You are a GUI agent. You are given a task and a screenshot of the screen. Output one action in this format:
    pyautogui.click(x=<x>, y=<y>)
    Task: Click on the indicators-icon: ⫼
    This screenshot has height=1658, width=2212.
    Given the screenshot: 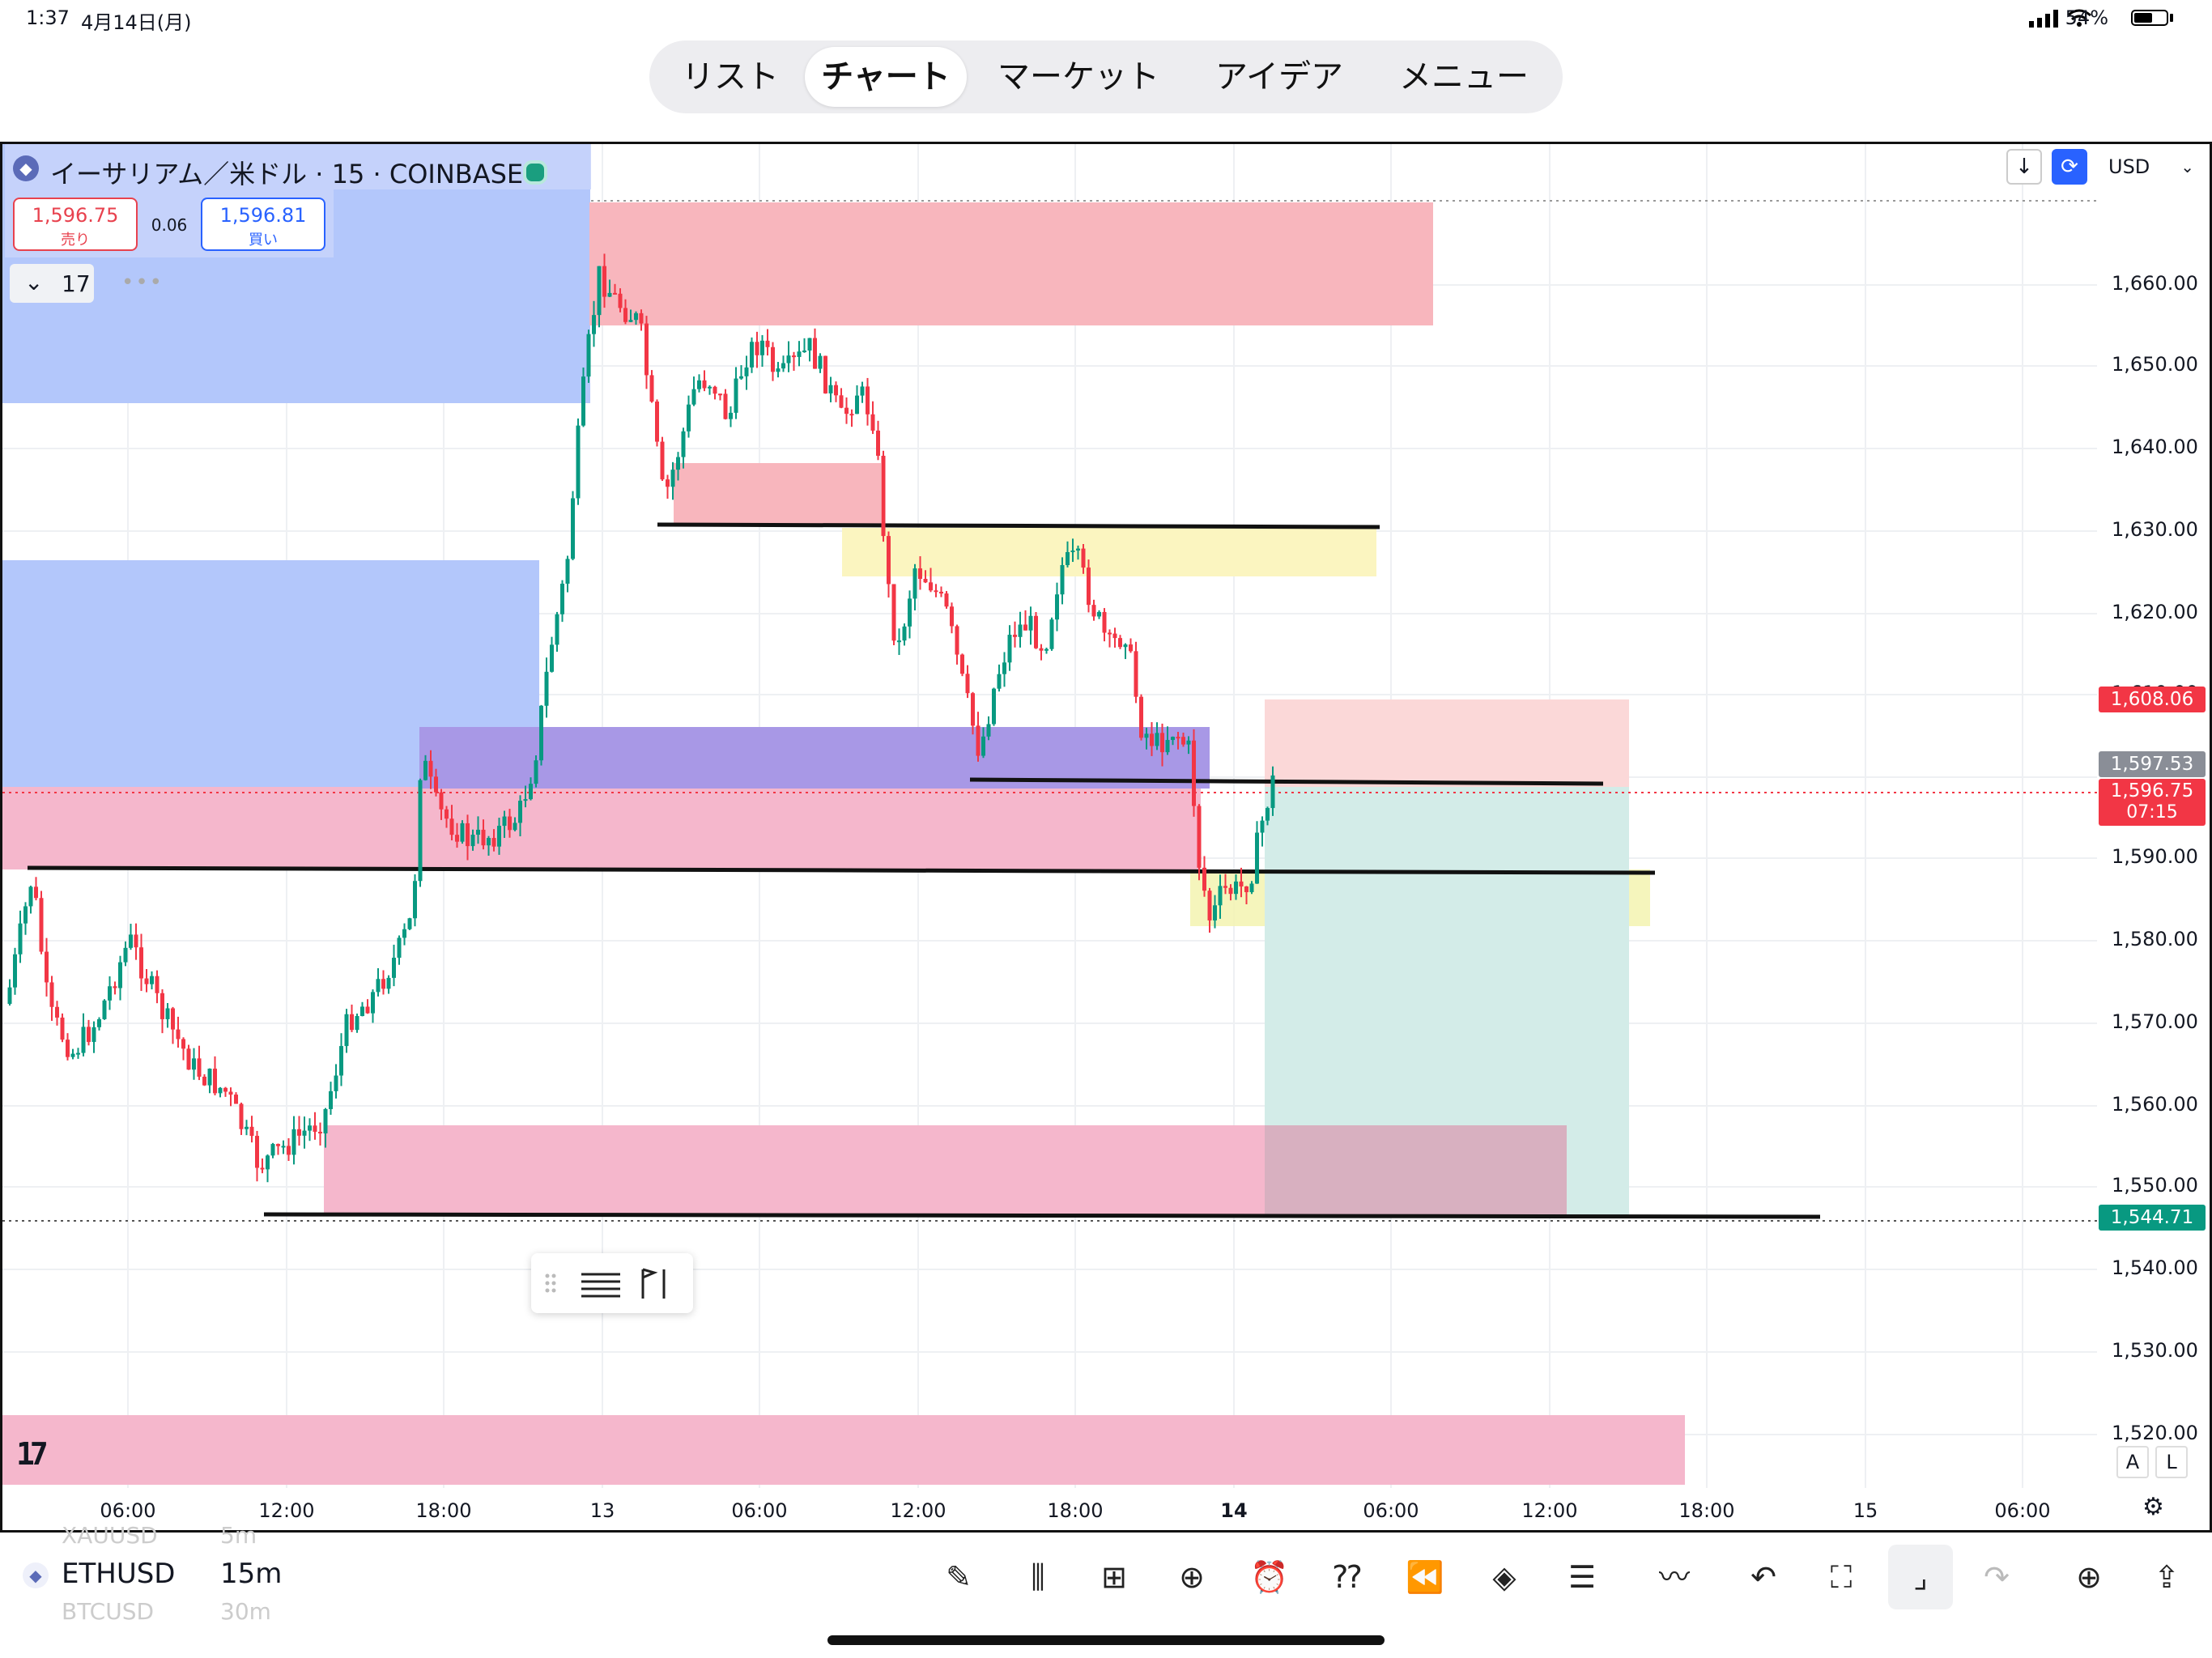 What is the action you would take?
    pyautogui.click(x=1038, y=1577)
    